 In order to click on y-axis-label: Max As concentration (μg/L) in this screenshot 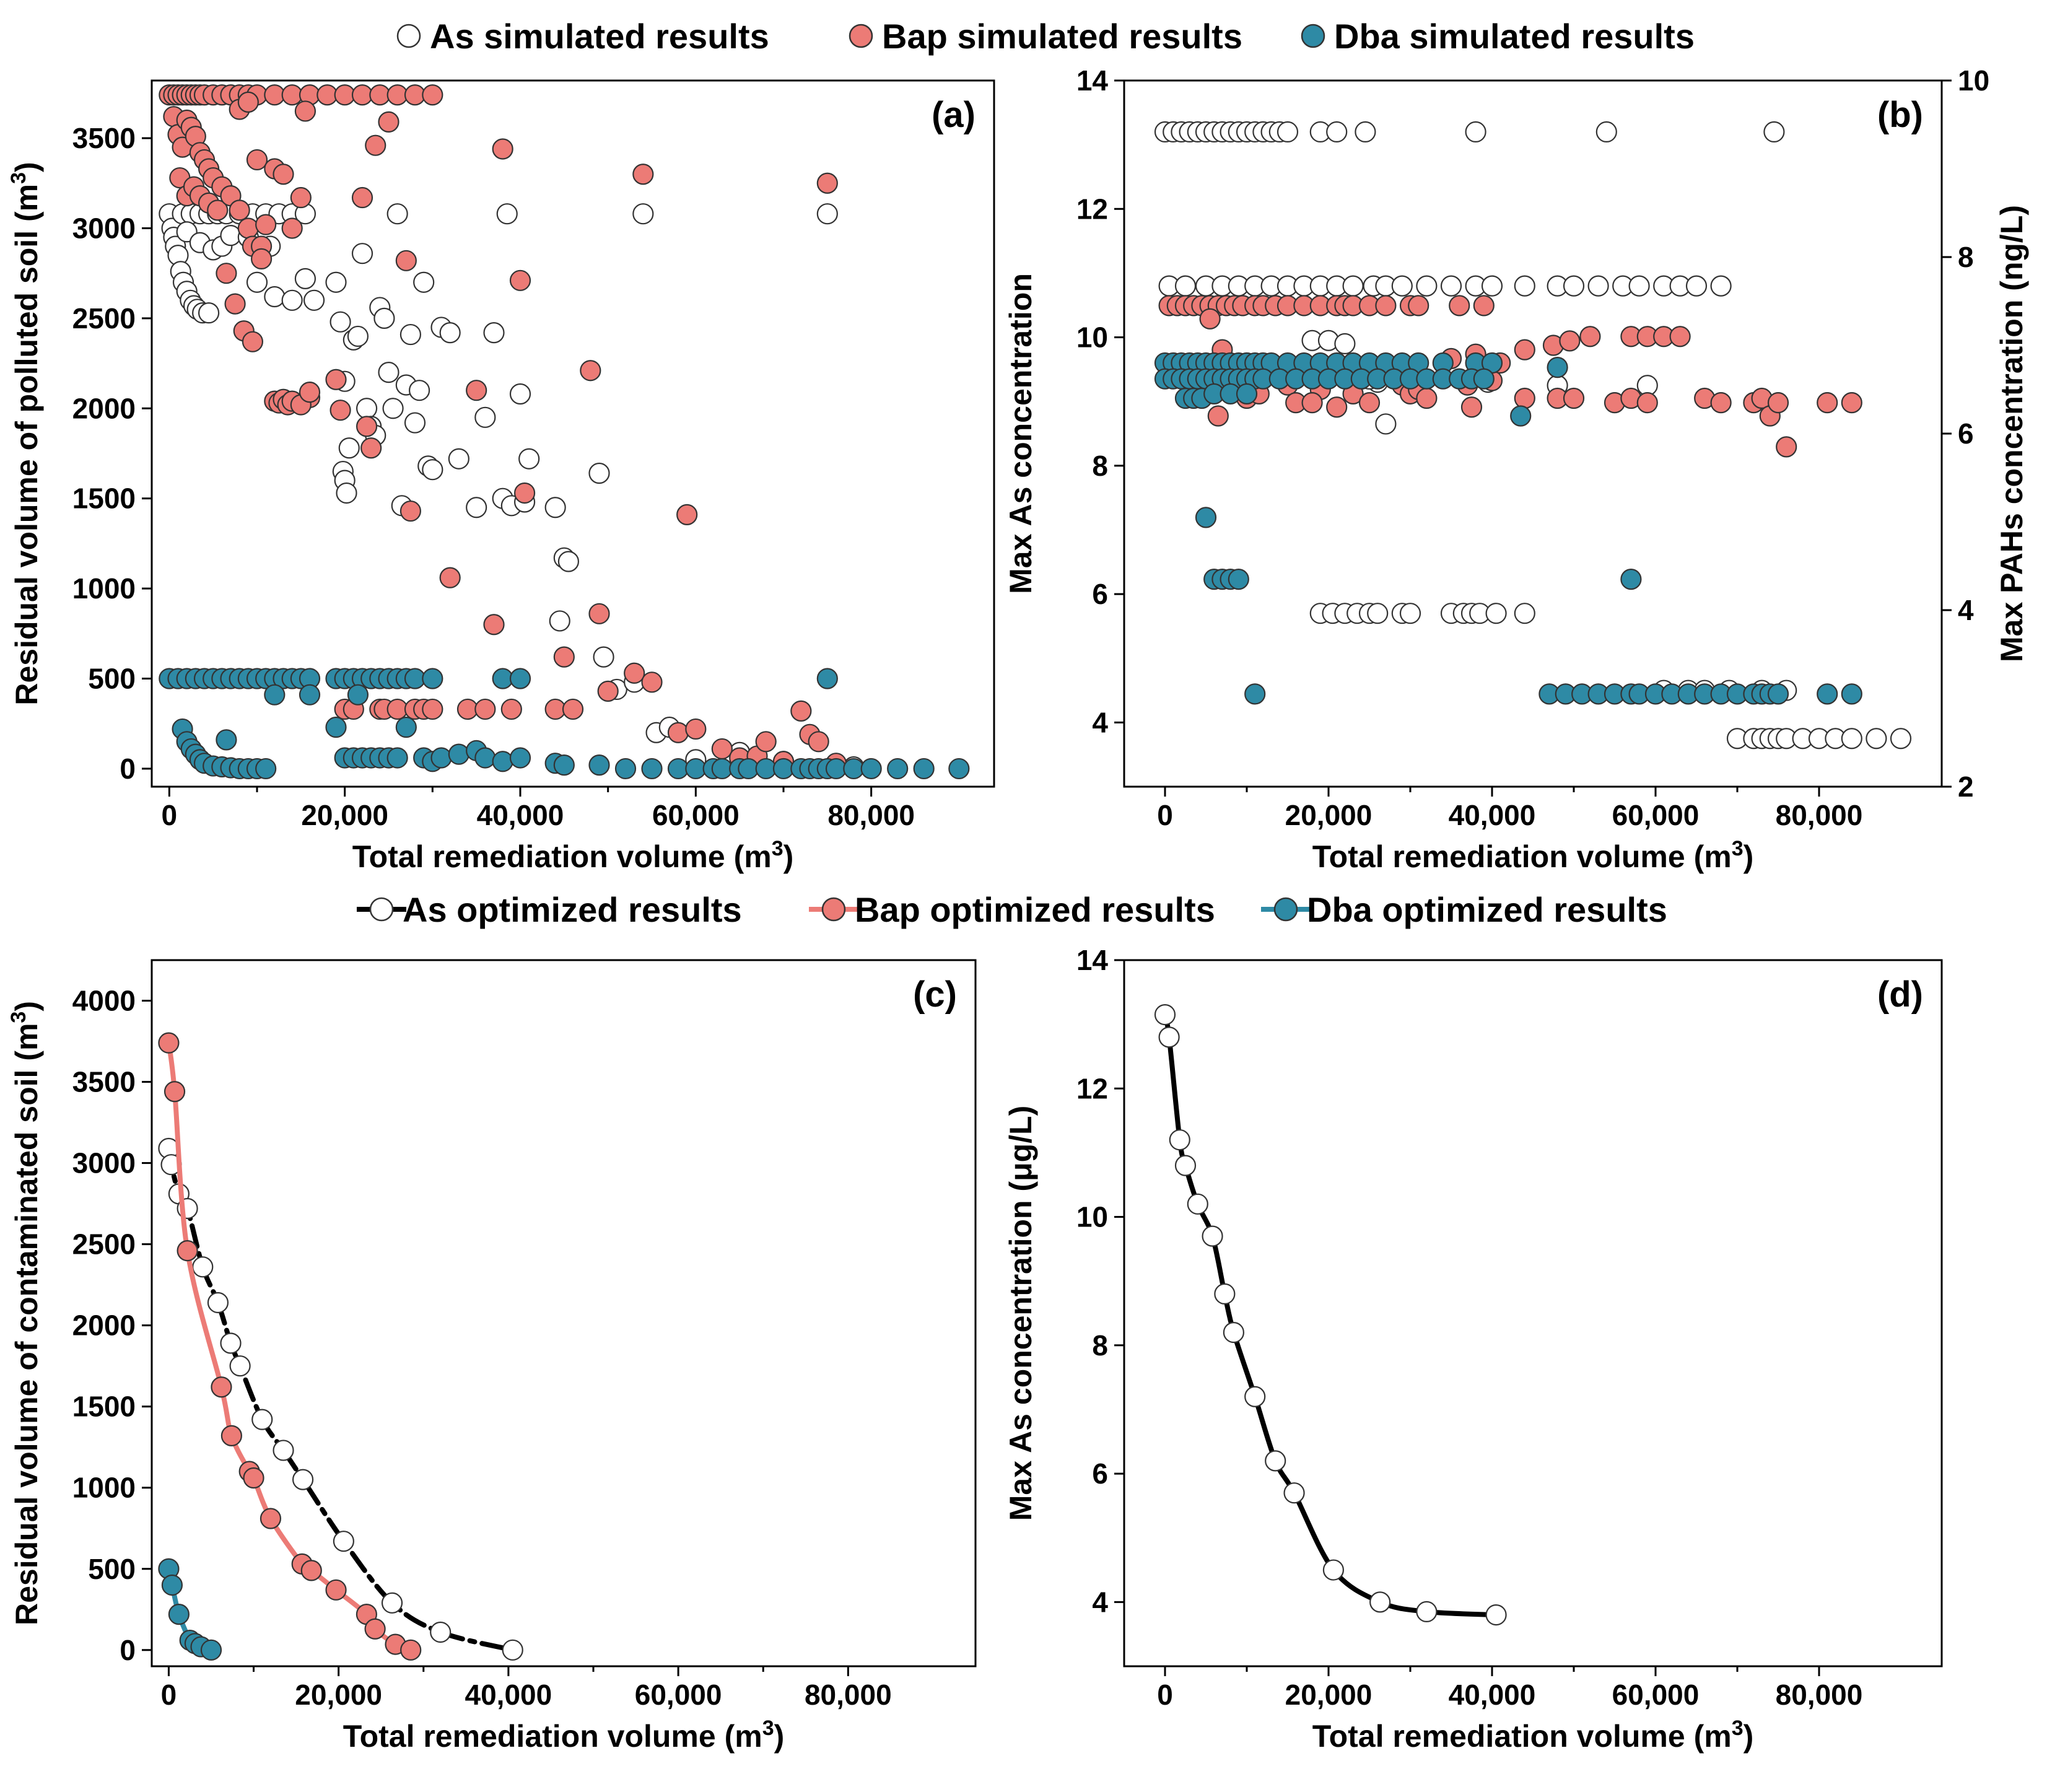, I will do `click(1020, 1313)`.